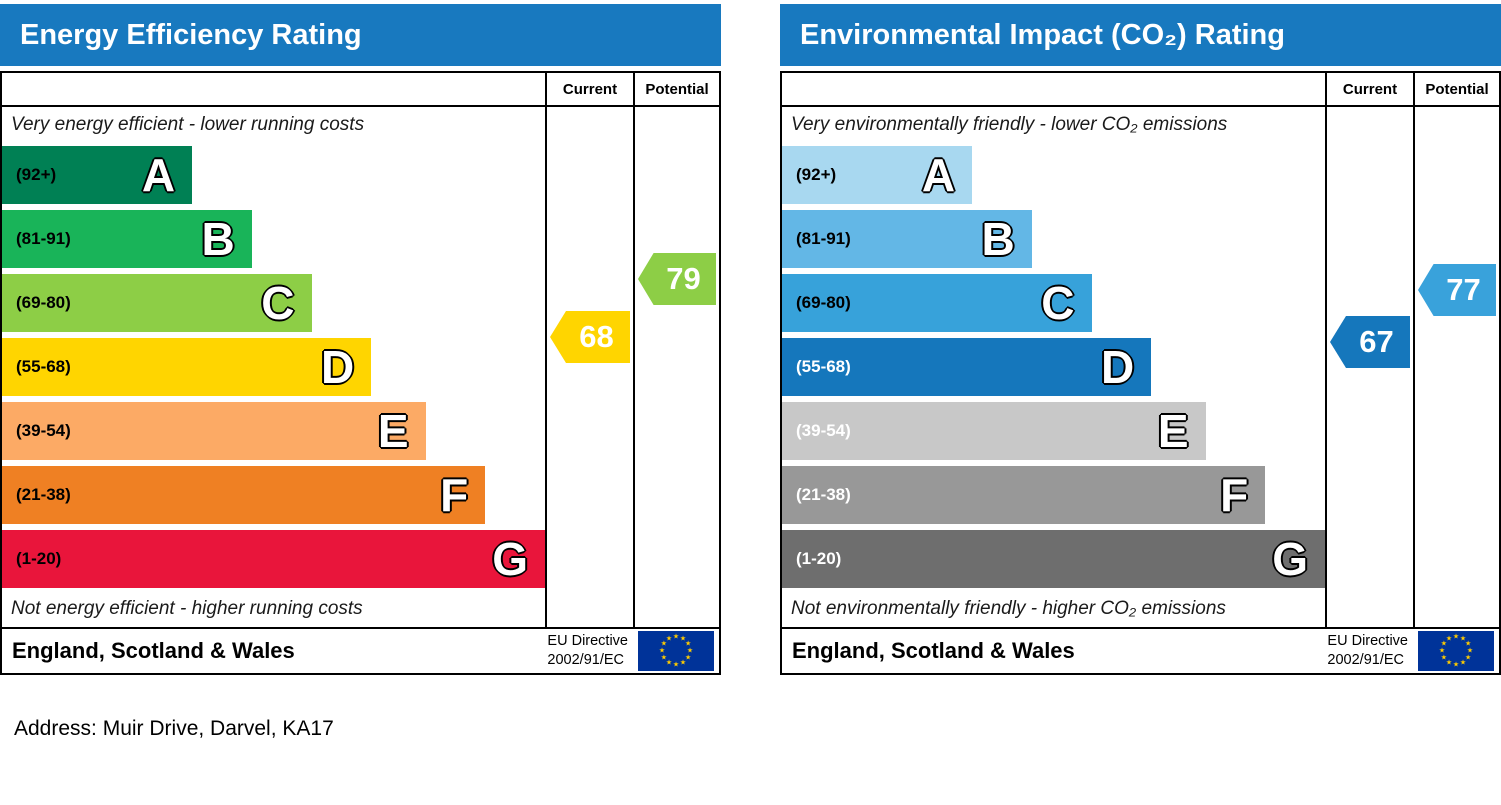 The image size is (1501, 805). I want to click on panel-title: Environmental Impact (CO₂) Rating, so click(1042, 34).